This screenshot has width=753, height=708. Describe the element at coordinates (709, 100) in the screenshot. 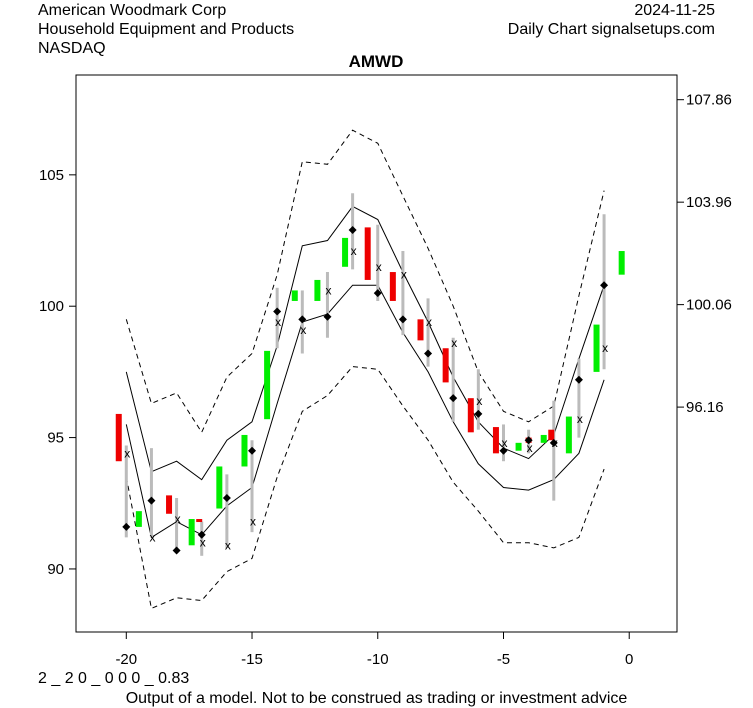

I see `y-right-tick-label: 107.86` at that location.